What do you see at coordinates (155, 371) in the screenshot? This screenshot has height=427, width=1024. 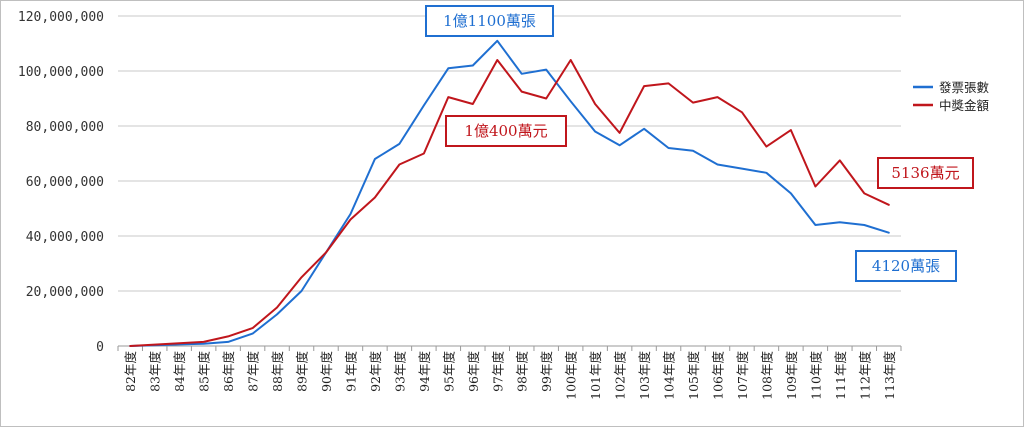 I see `x-tick-label: 83年度` at bounding box center [155, 371].